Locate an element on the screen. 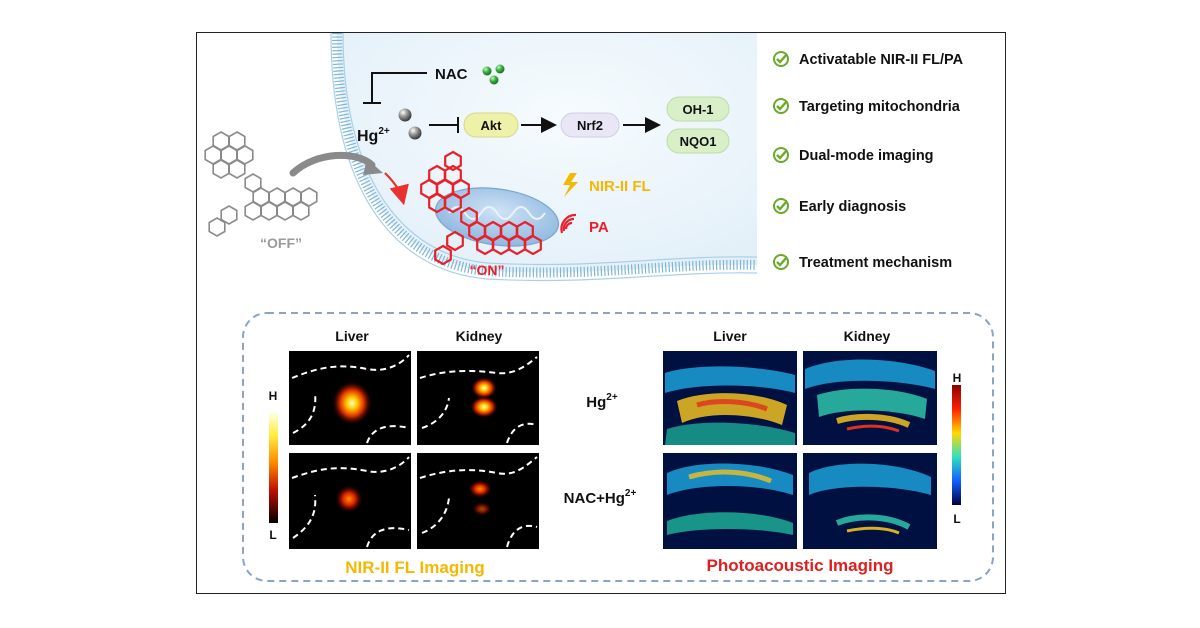 The image size is (1200, 628). feature-item: Treatment mechanism is located at coordinates (875, 263).